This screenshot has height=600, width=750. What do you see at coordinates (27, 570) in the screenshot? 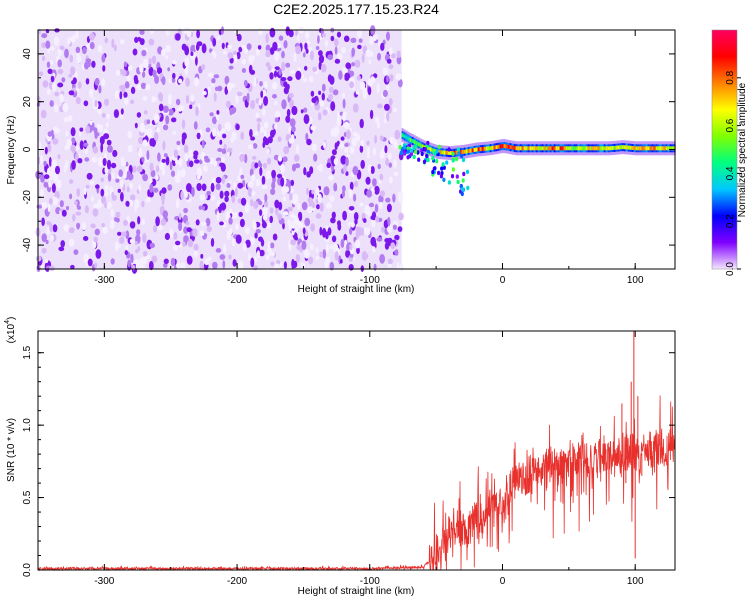
I see `y-tick-label: 0.0` at bounding box center [27, 570].